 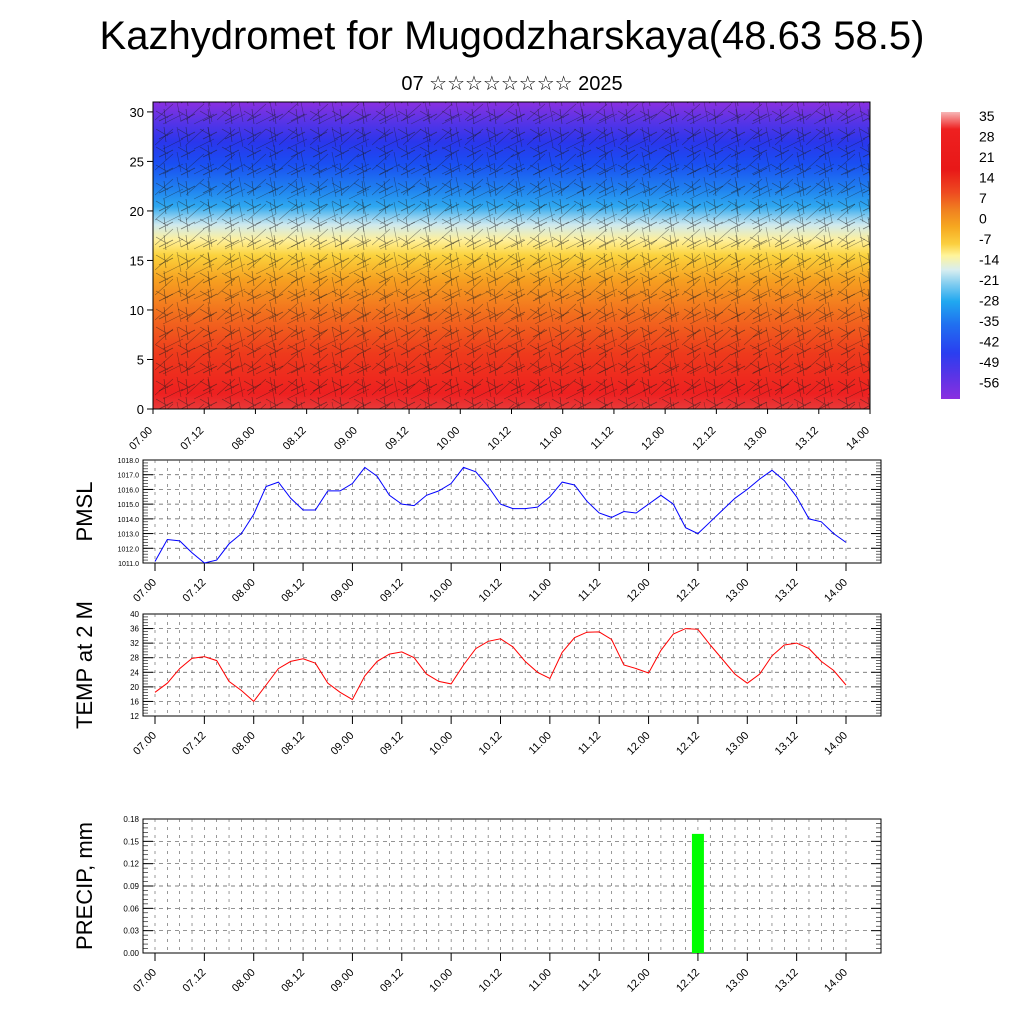 What do you see at coordinates (84, 665) in the screenshot?
I see `y-axis-title: TEMP at 2 M` at bounding box center [84, 665].